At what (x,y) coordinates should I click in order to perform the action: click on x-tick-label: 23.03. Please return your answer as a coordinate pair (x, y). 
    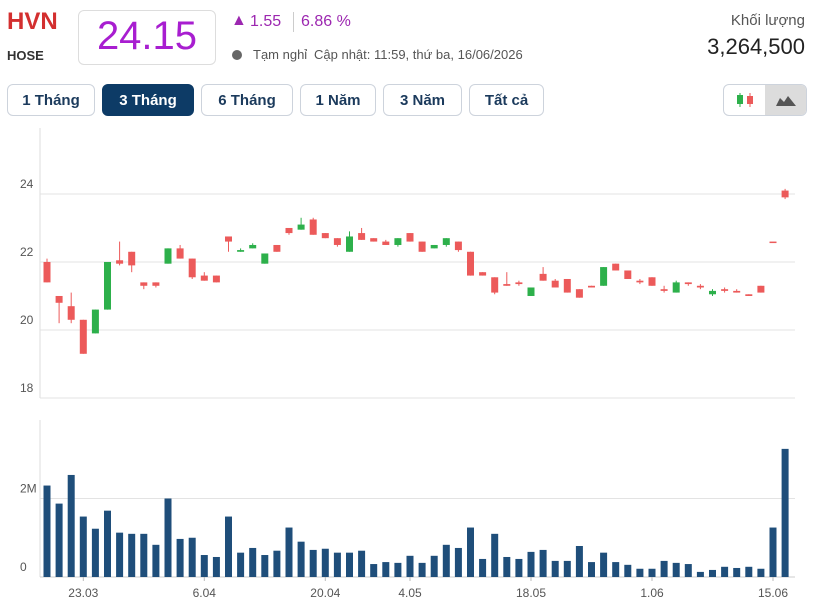
    Looking at the image, I should click on (83, 593).